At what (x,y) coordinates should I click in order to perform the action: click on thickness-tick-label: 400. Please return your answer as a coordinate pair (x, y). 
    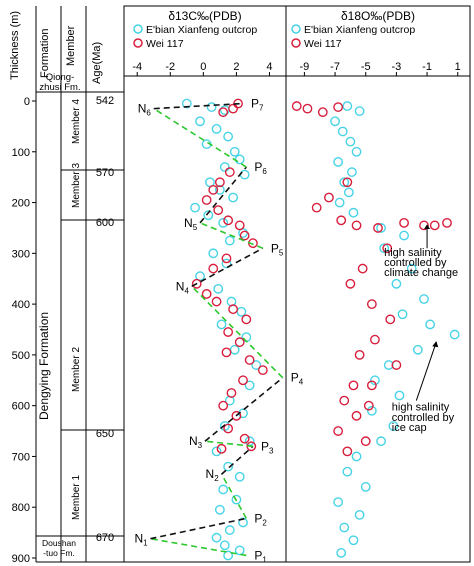
    Looking at the image, I should click on (21, 305).